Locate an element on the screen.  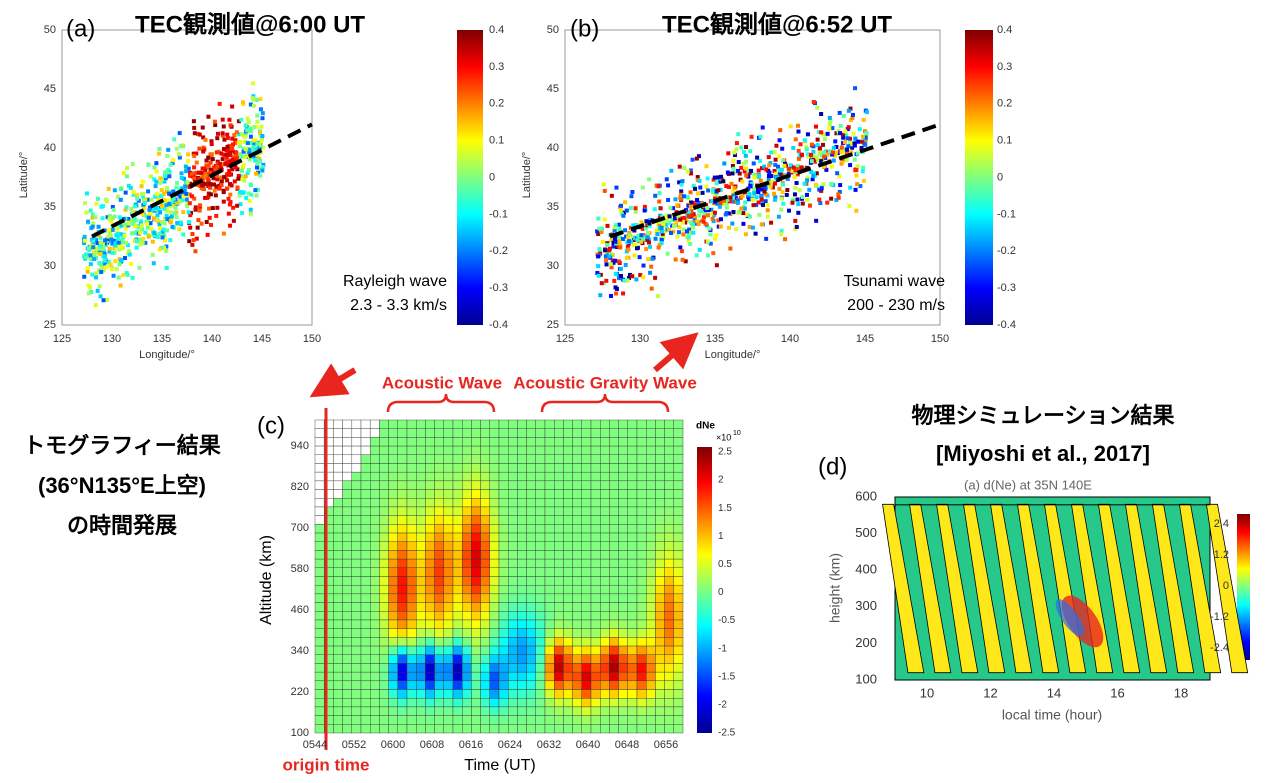
x-tick-label: 130 is located at coordinates (640, 339).